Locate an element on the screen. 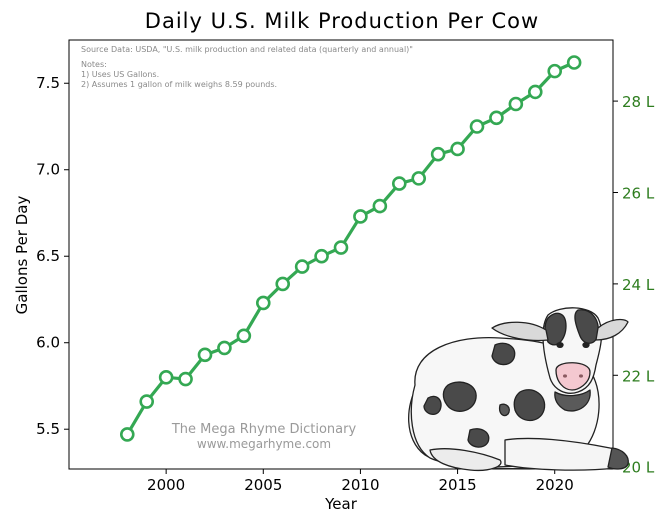 Image resolution: width=672 pixels, height=528 pixels. x-axis-label: Year is located at coordinates (341, 504).